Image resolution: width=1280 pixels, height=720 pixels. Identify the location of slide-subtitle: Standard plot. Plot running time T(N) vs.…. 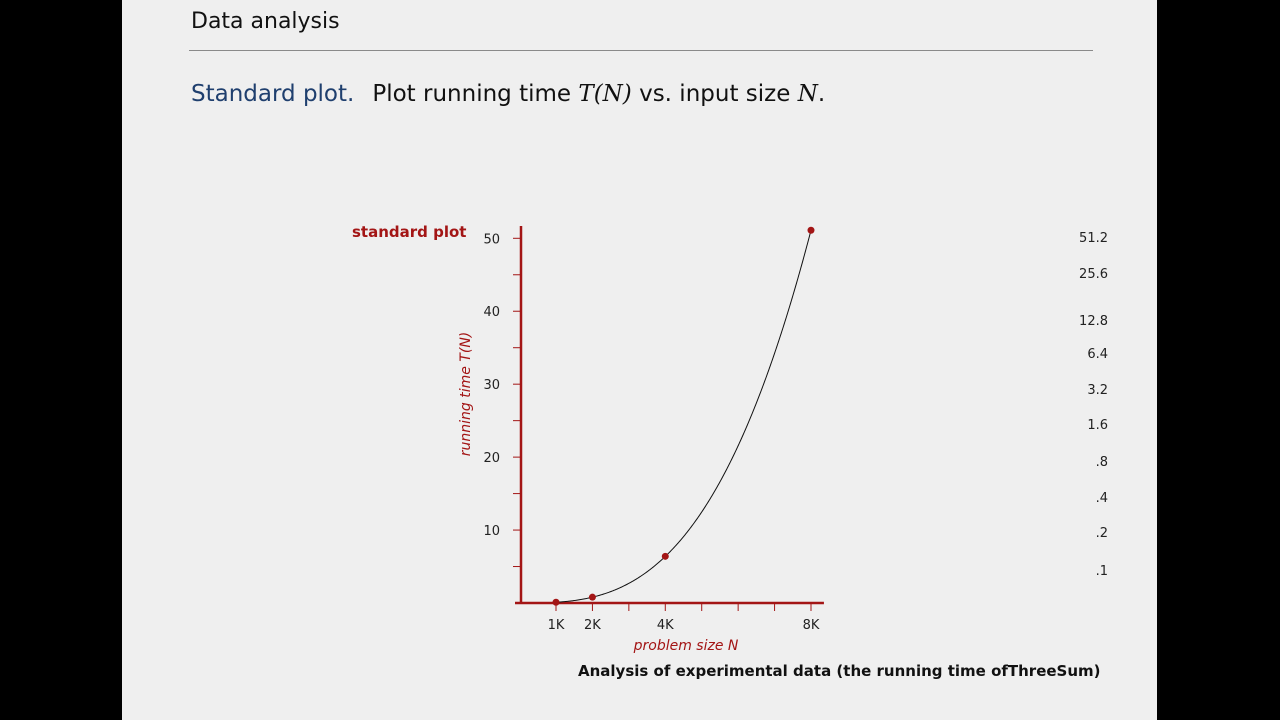
(508, 94).